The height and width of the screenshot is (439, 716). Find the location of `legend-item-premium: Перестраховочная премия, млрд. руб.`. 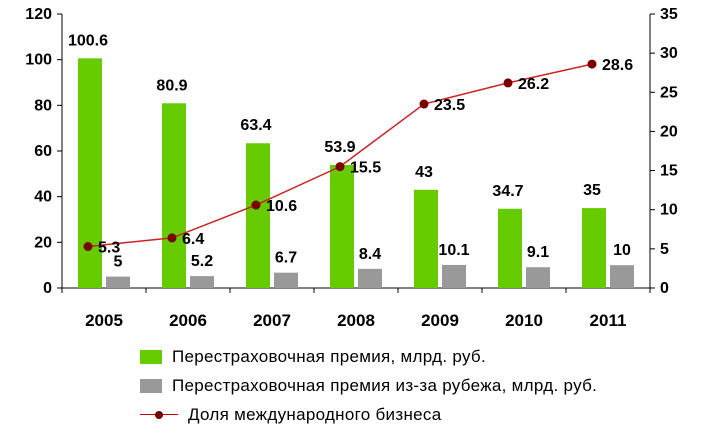

legend-item-premium: Перестраховочная премия, млрд. руб. is located at coordinates (368, 356).